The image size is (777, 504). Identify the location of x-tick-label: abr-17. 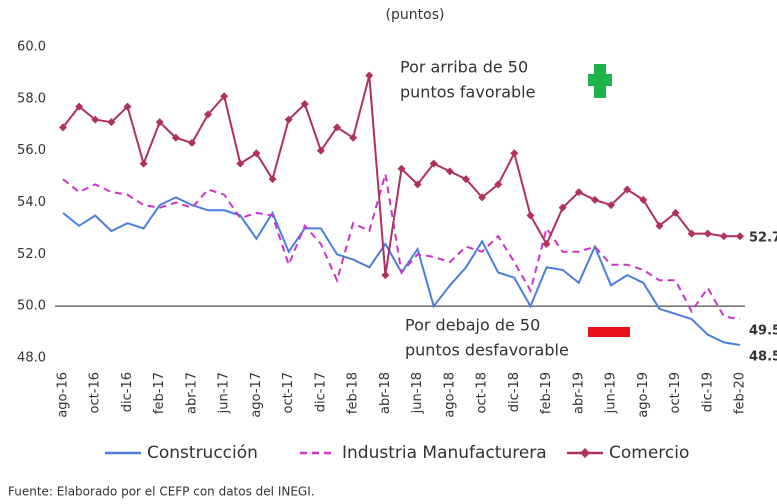
(191, 393).